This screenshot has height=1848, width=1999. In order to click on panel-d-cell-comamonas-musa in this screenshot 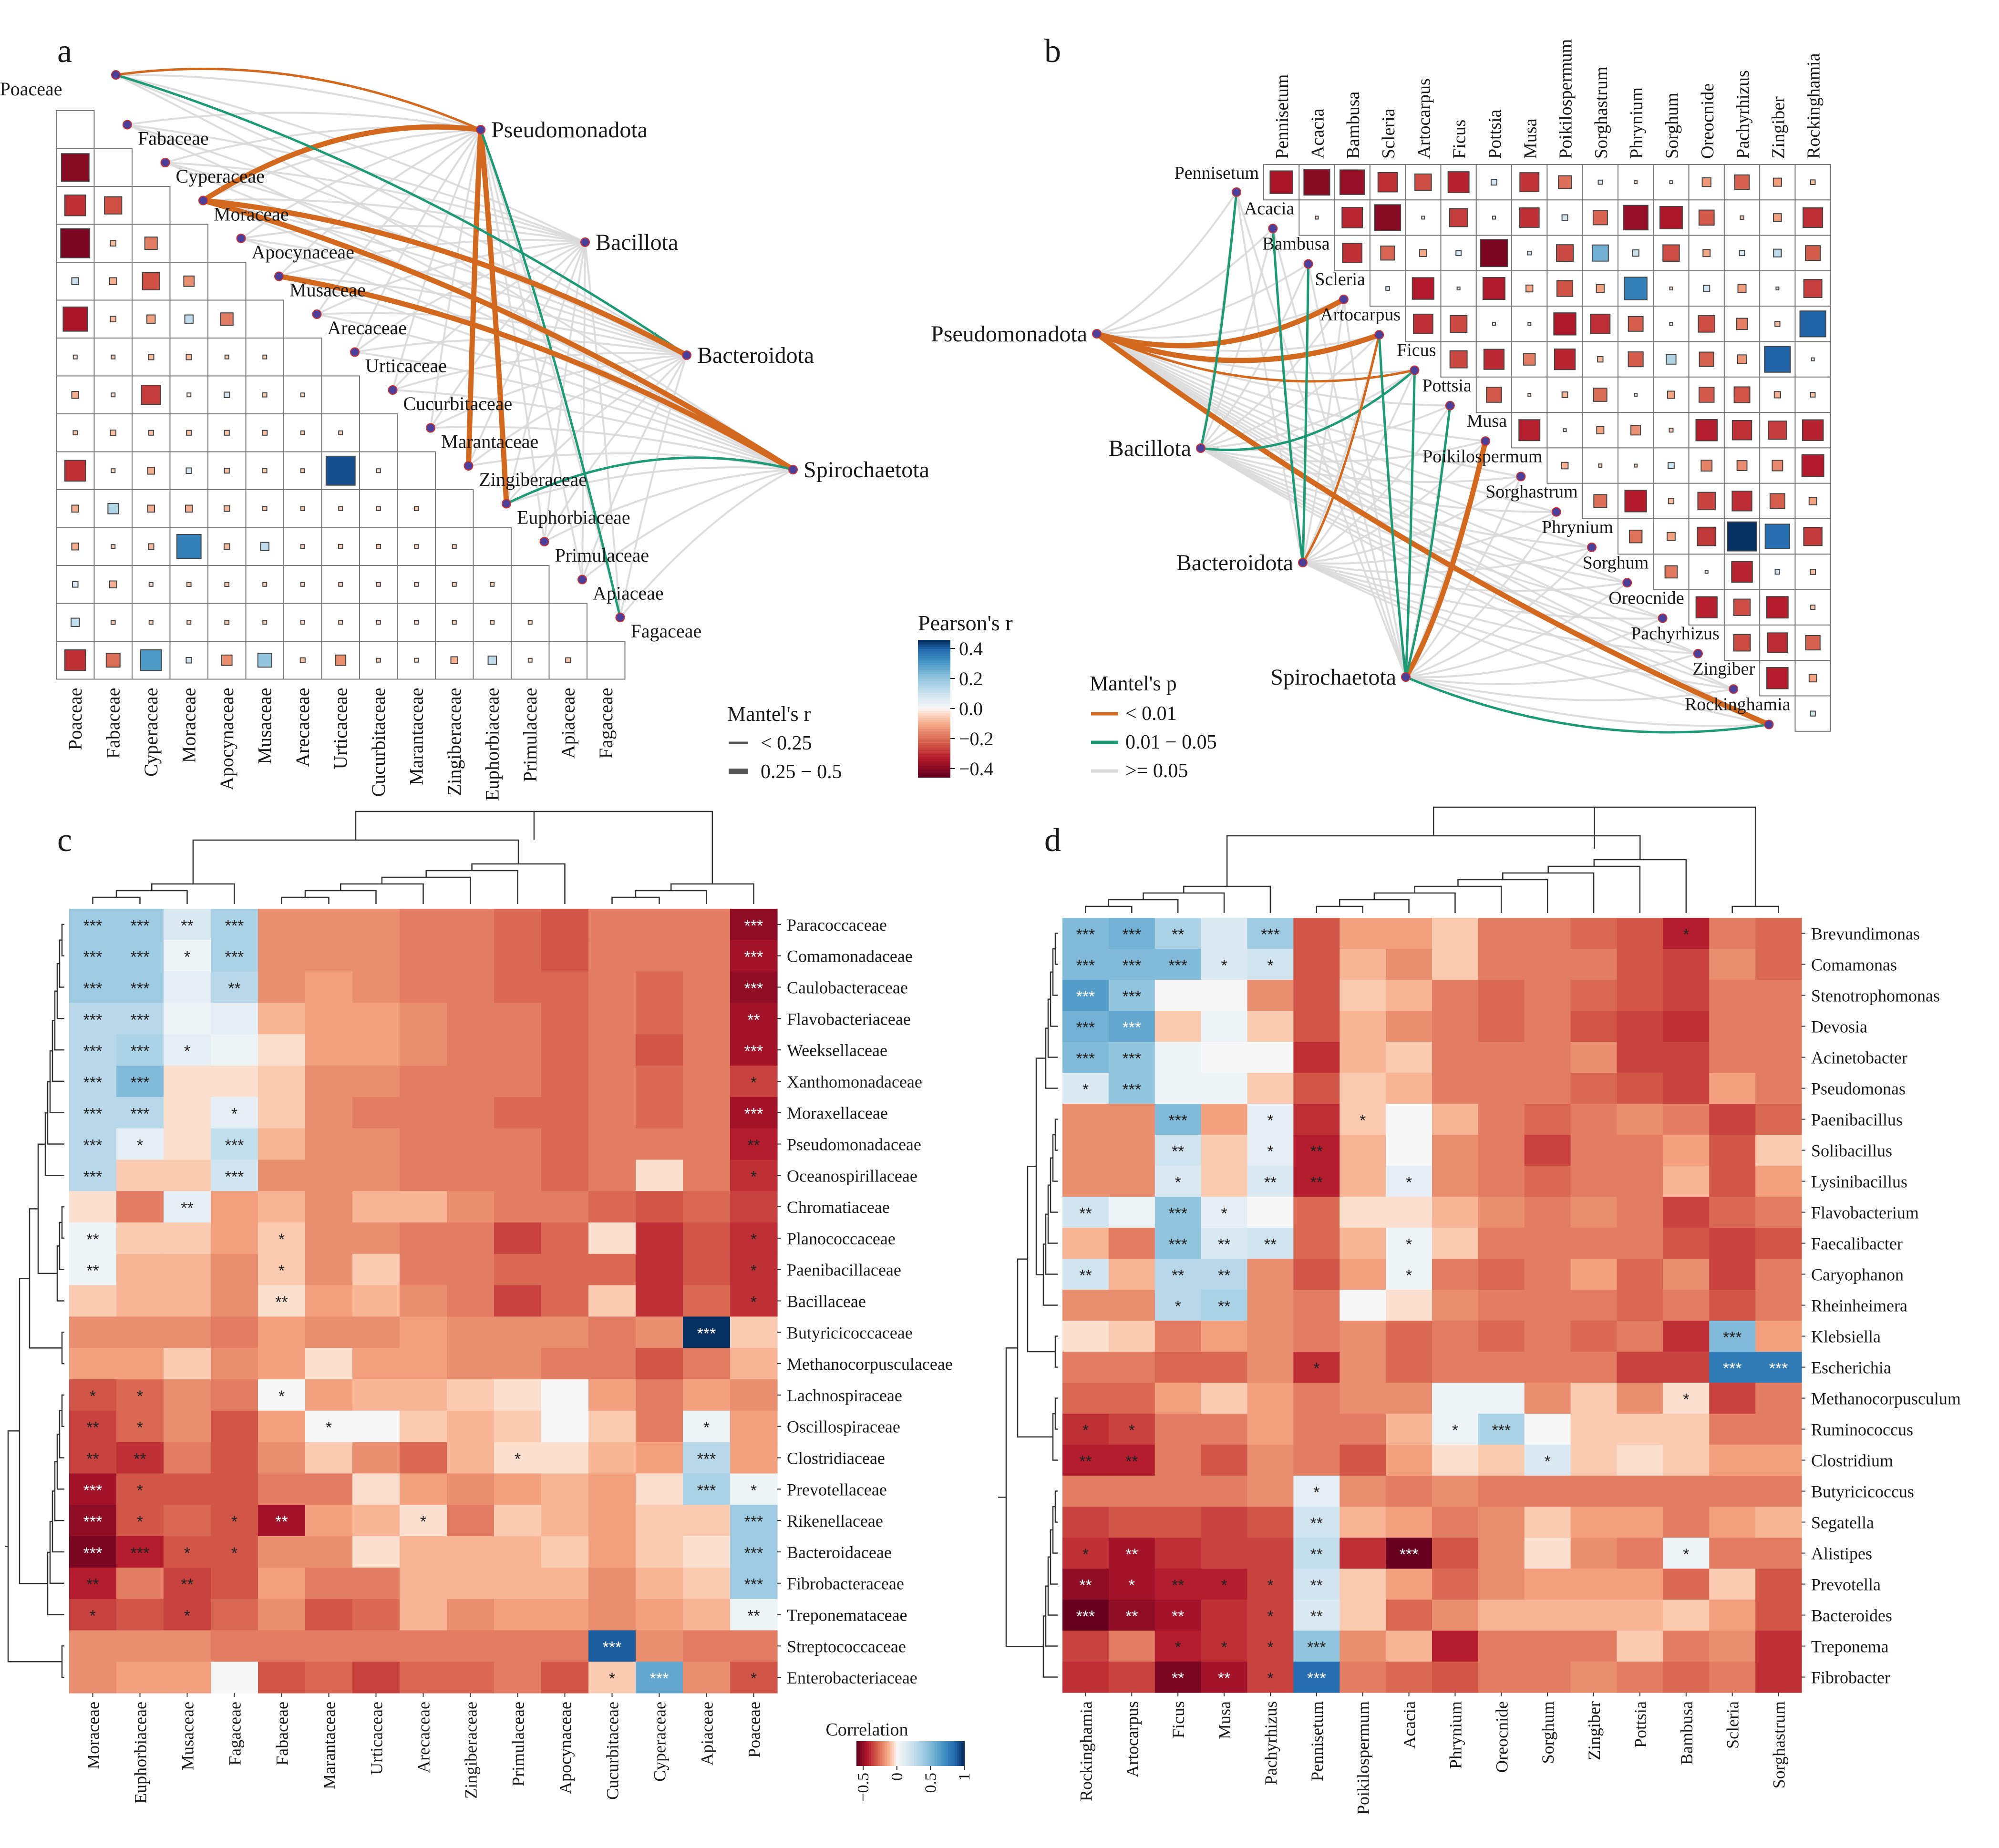, I will do `click(1224, 964)`.